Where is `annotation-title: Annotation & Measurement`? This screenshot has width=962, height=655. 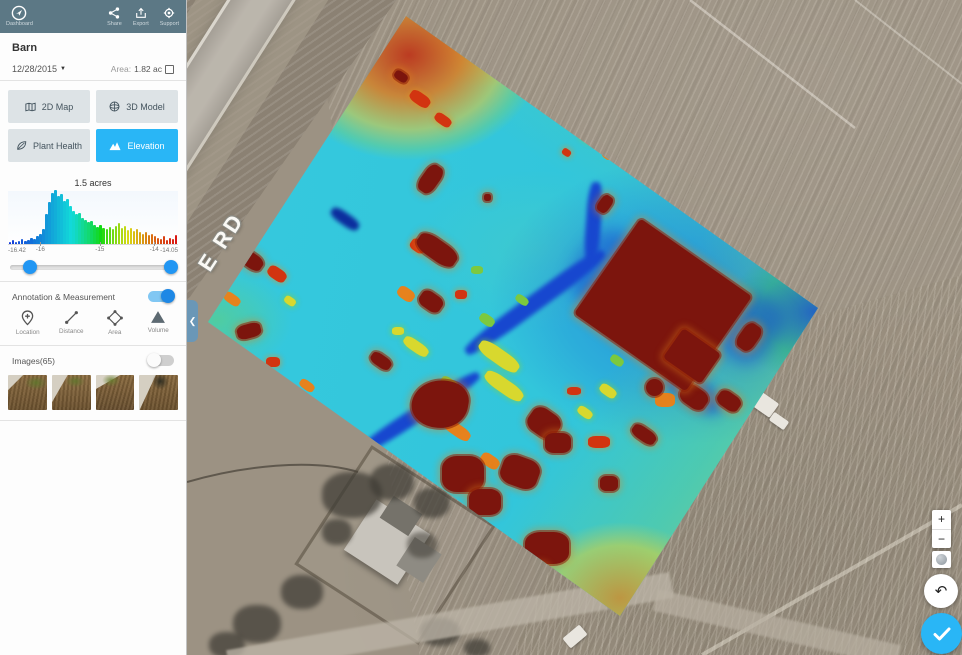
annotation-title: Annotation & Measurement is located at coordinates (64, 296).